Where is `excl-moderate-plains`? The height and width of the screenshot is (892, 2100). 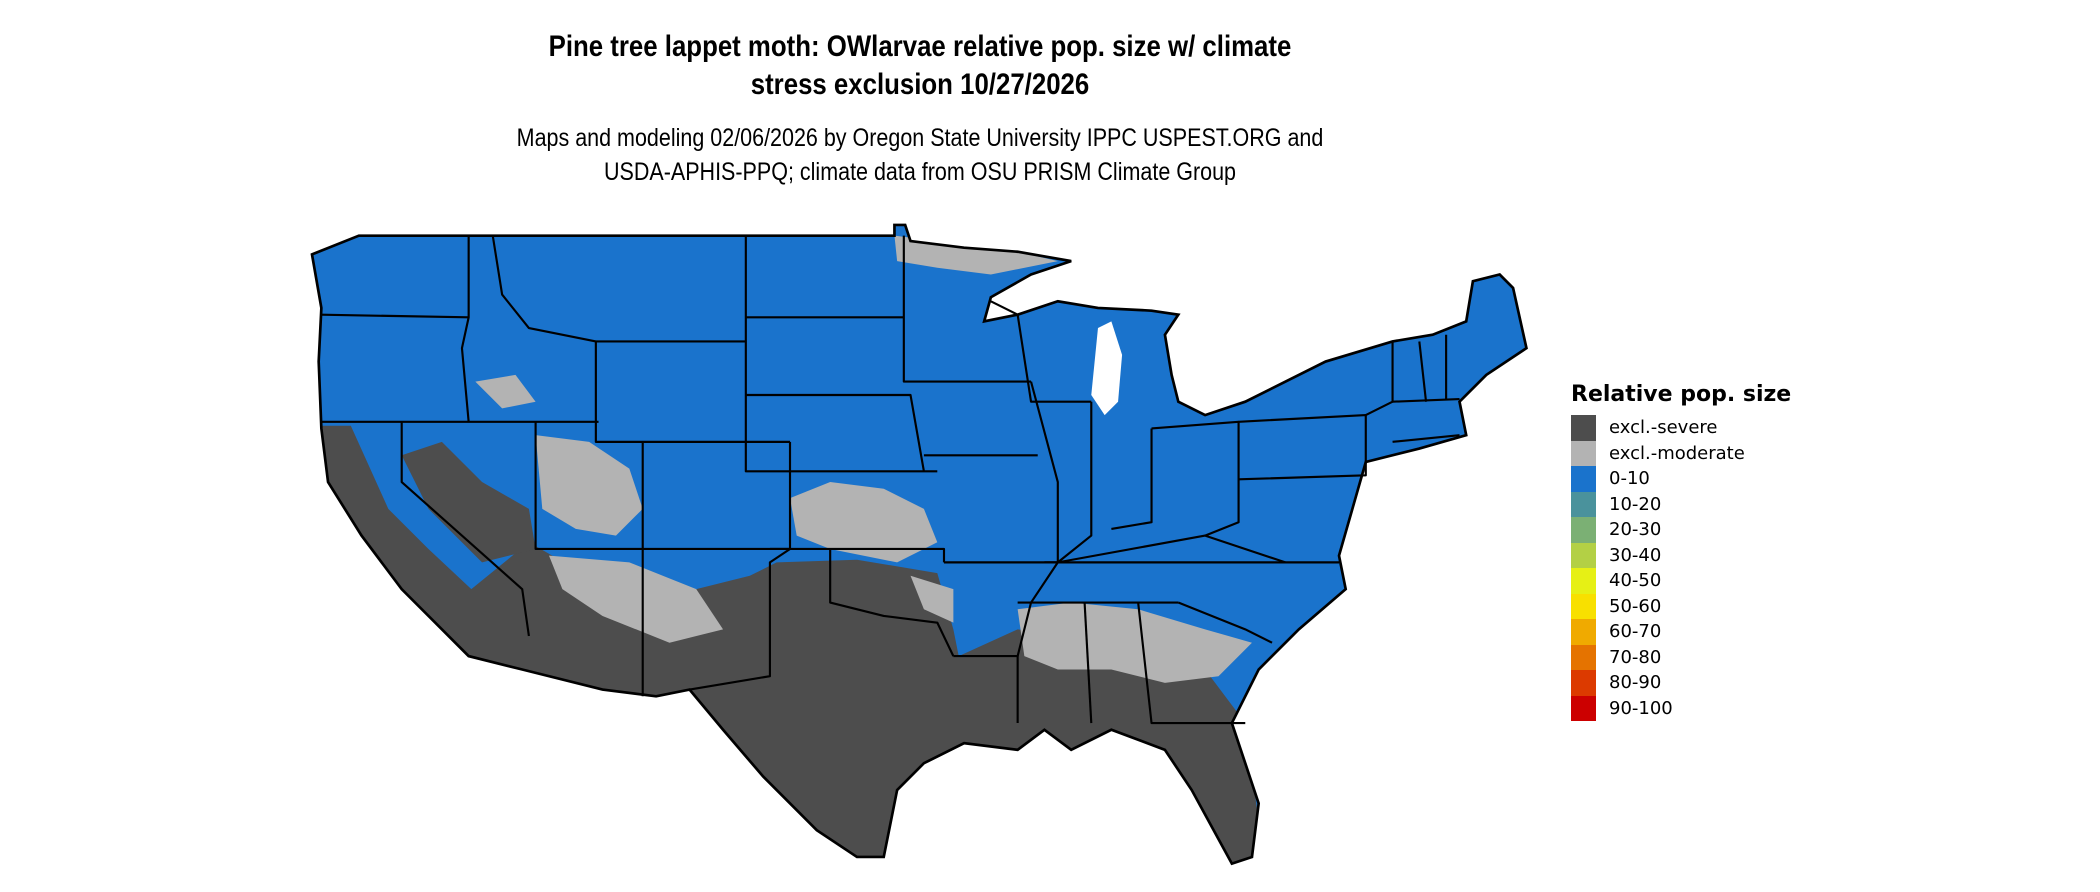
excl-moderate-plains is located at coordinates (864, 522).